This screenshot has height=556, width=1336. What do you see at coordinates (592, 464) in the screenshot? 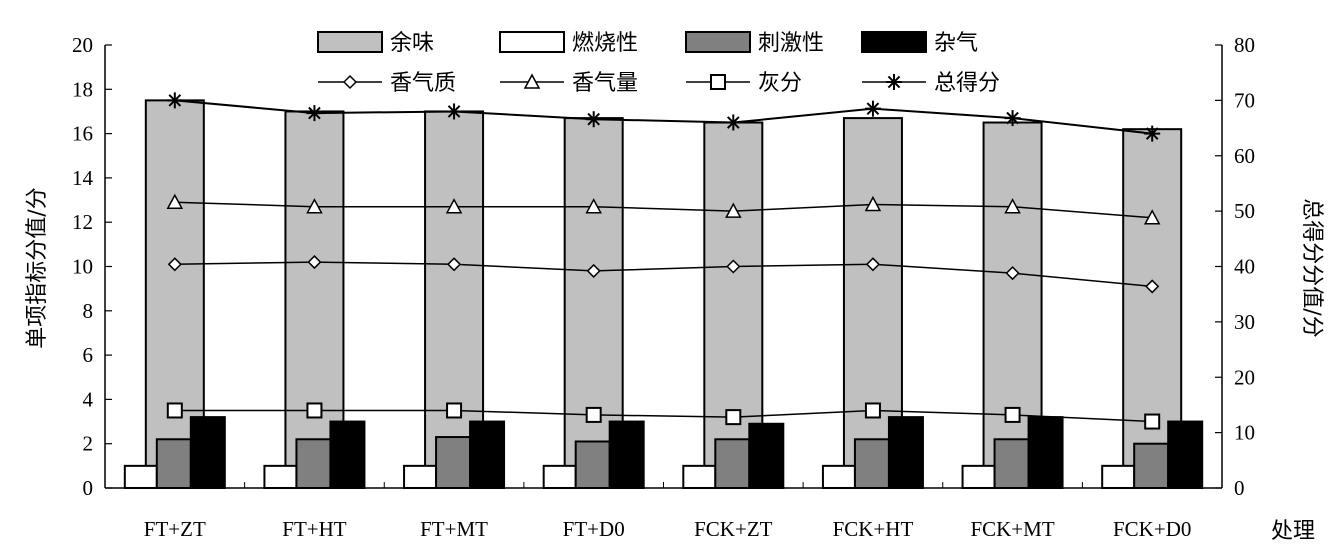
I see `bar-刺激性-3` at bounding box center [592, 464].